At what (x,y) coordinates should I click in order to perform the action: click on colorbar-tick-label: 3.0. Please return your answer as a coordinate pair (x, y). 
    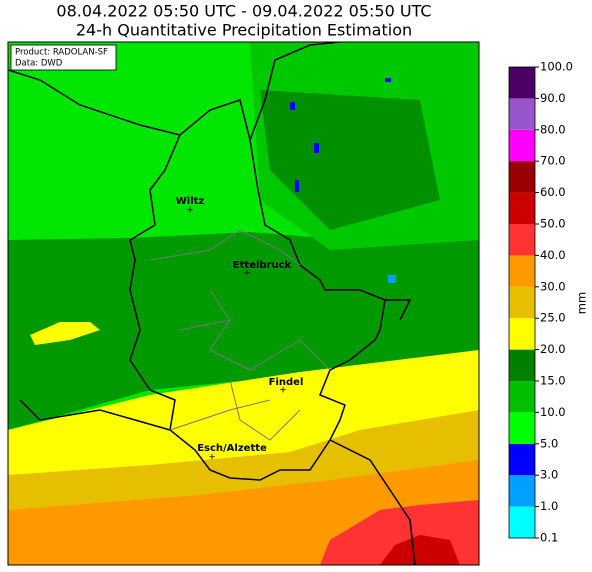
    Looking at the image, I should click on (549, 475).